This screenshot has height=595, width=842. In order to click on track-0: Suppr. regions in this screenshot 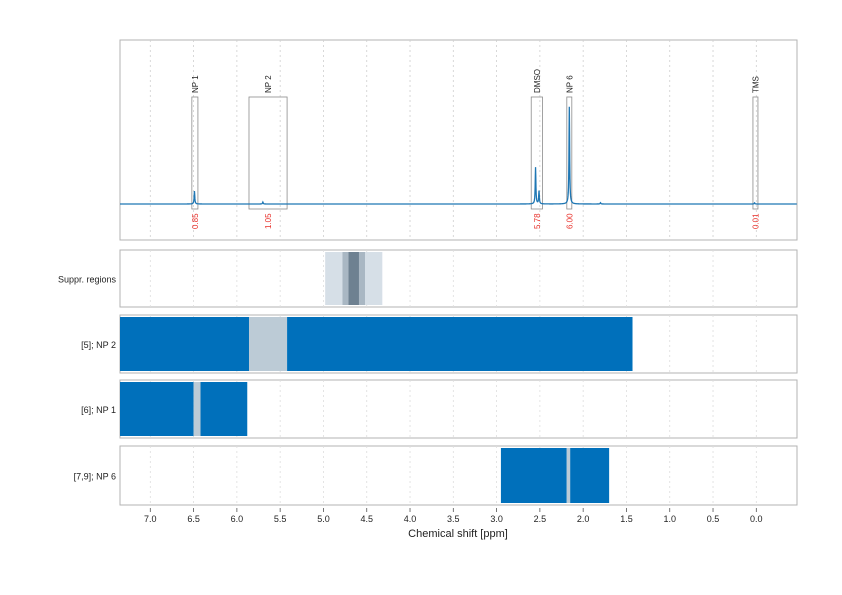, I will do `click(428, 278)`.